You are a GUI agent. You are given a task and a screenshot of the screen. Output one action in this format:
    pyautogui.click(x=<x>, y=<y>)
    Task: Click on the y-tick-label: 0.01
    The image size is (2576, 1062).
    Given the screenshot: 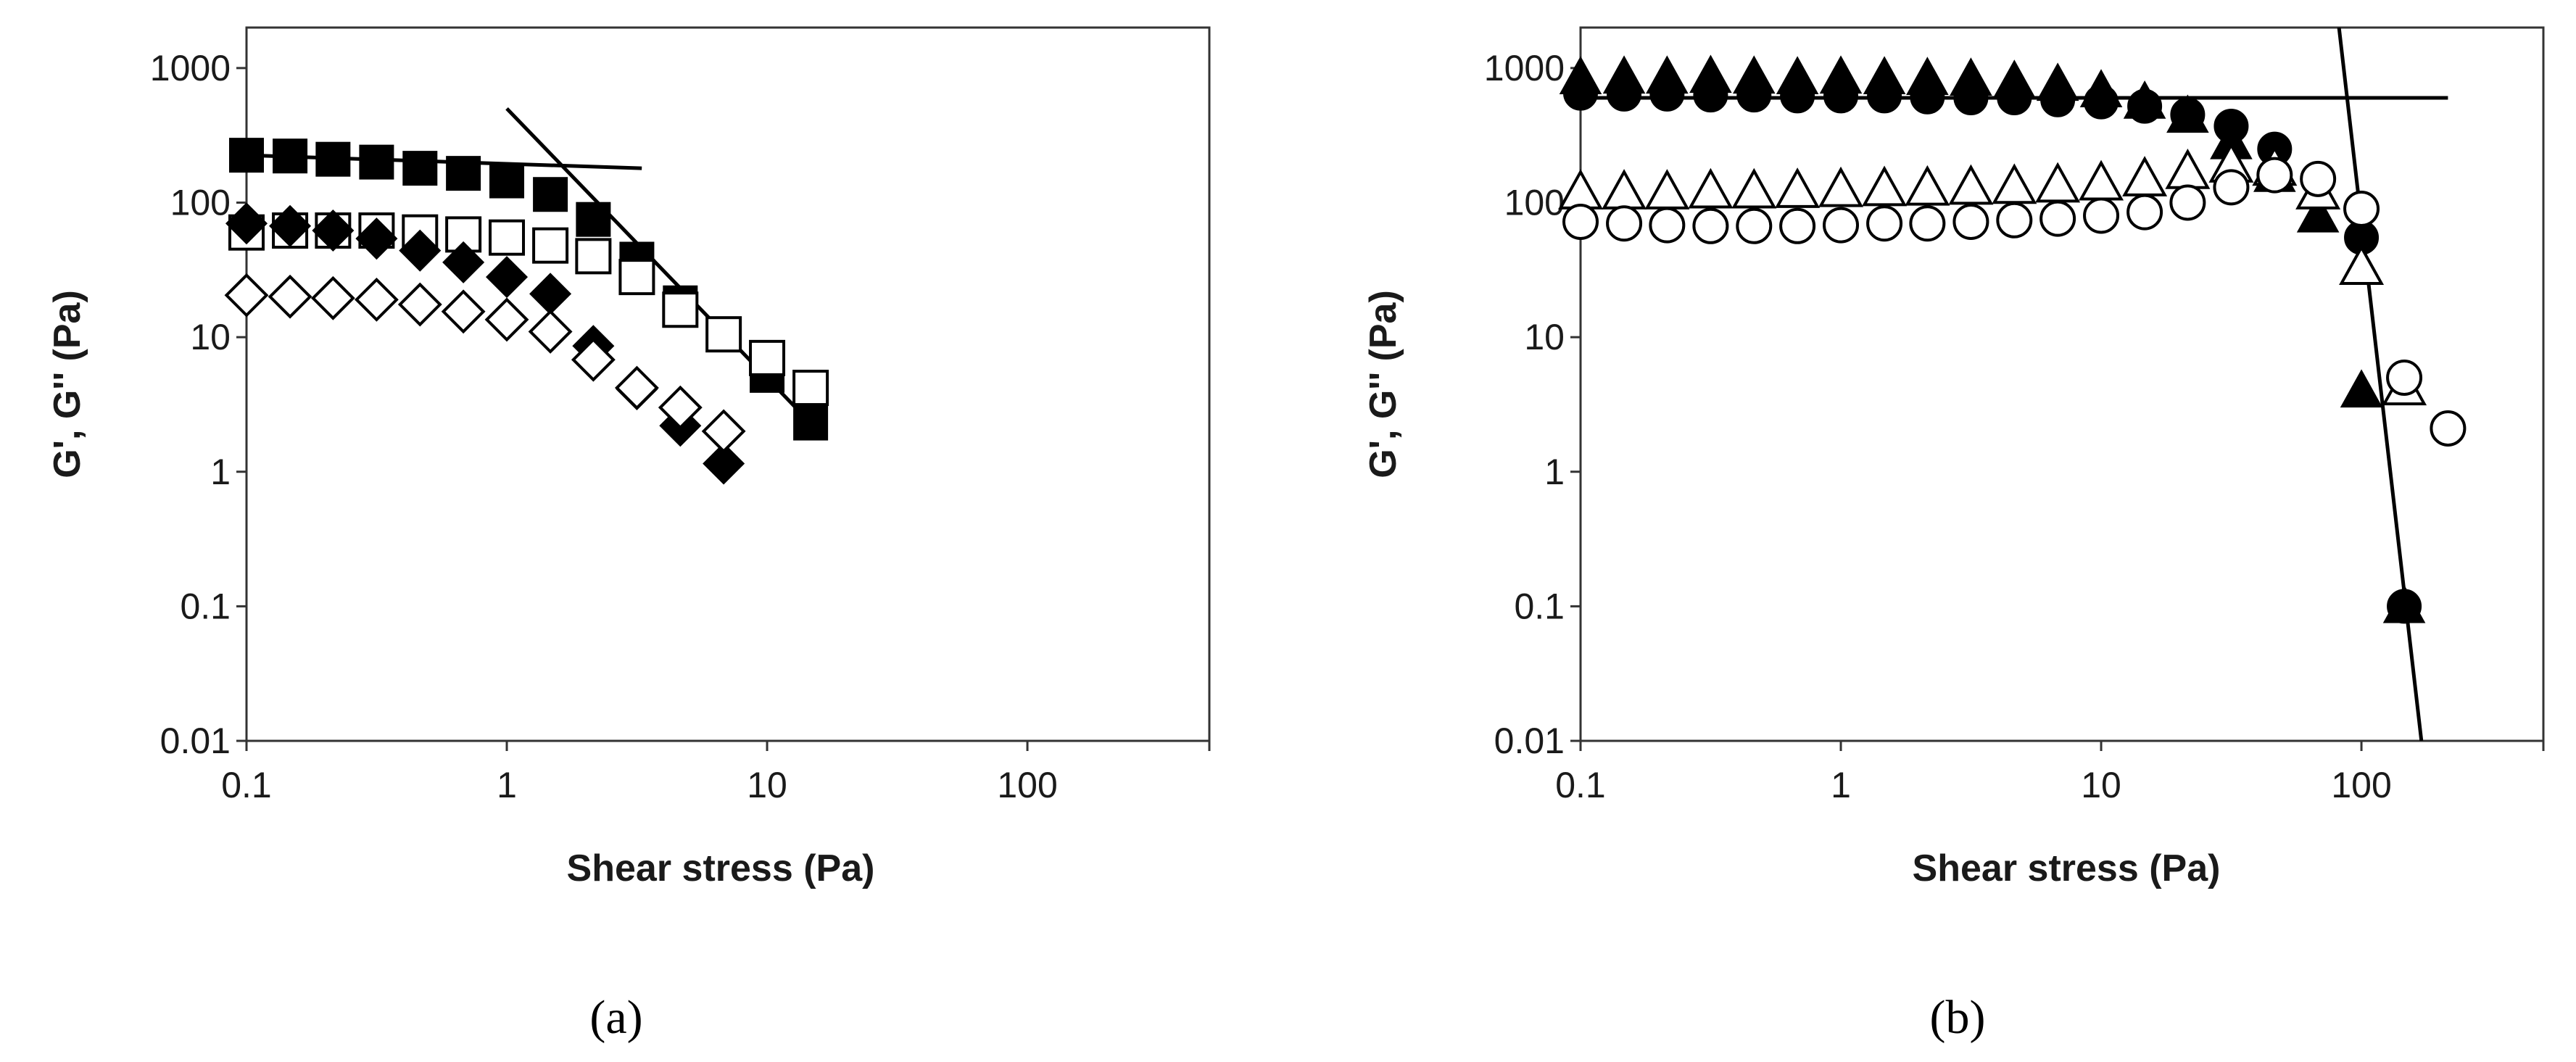 What is the action you would take?
    pyautogui.click(x=196, y=741)
    